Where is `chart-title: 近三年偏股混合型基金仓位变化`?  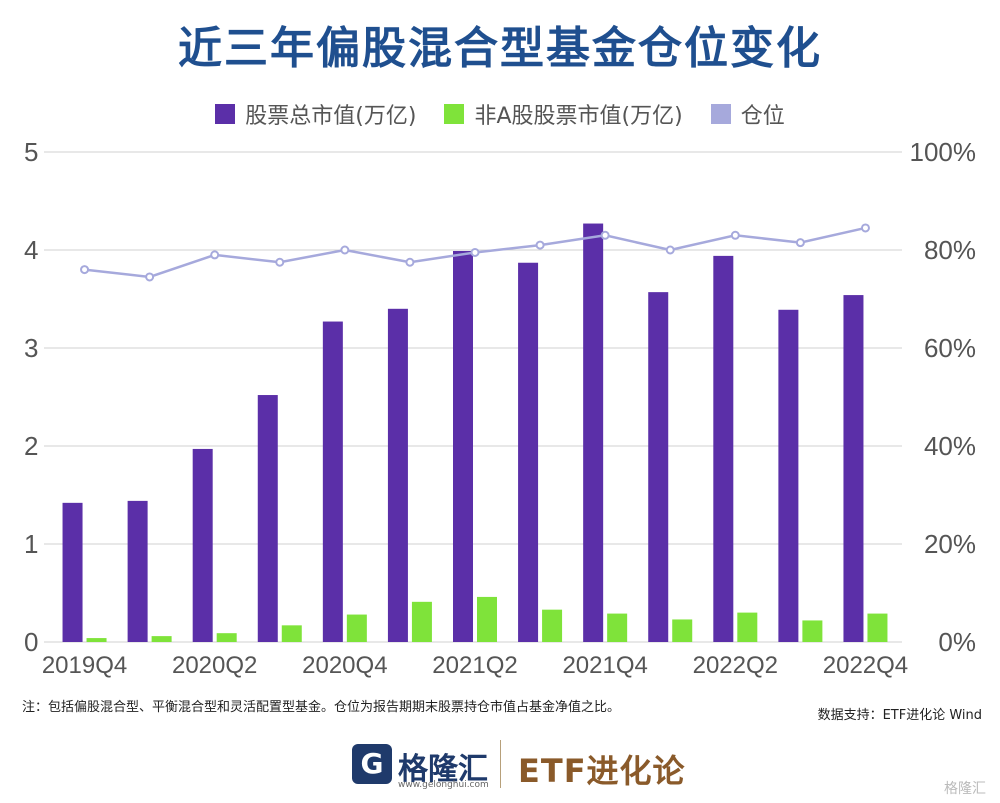 chart-title: 近三年偏股混合型基金仓位变化 is located at coordinates (500, 48).